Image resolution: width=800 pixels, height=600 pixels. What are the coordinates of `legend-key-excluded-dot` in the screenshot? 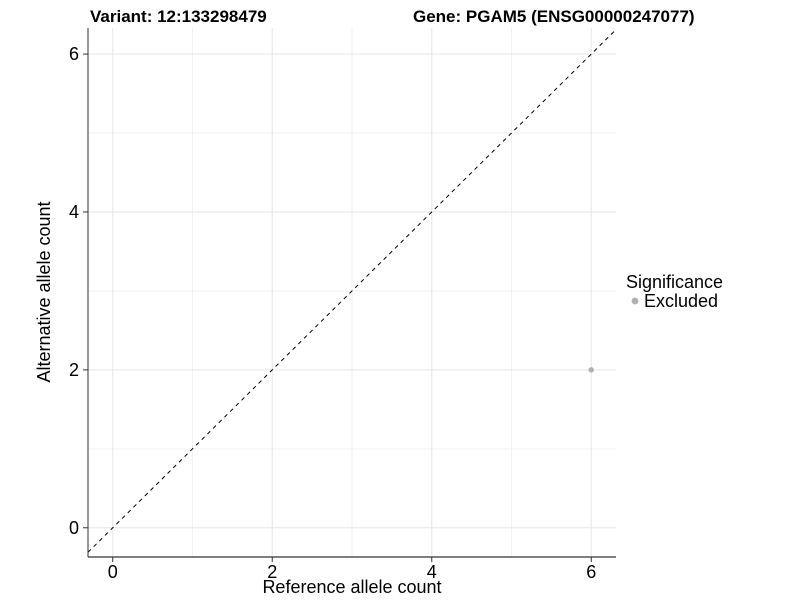 It's located at (635, 301).